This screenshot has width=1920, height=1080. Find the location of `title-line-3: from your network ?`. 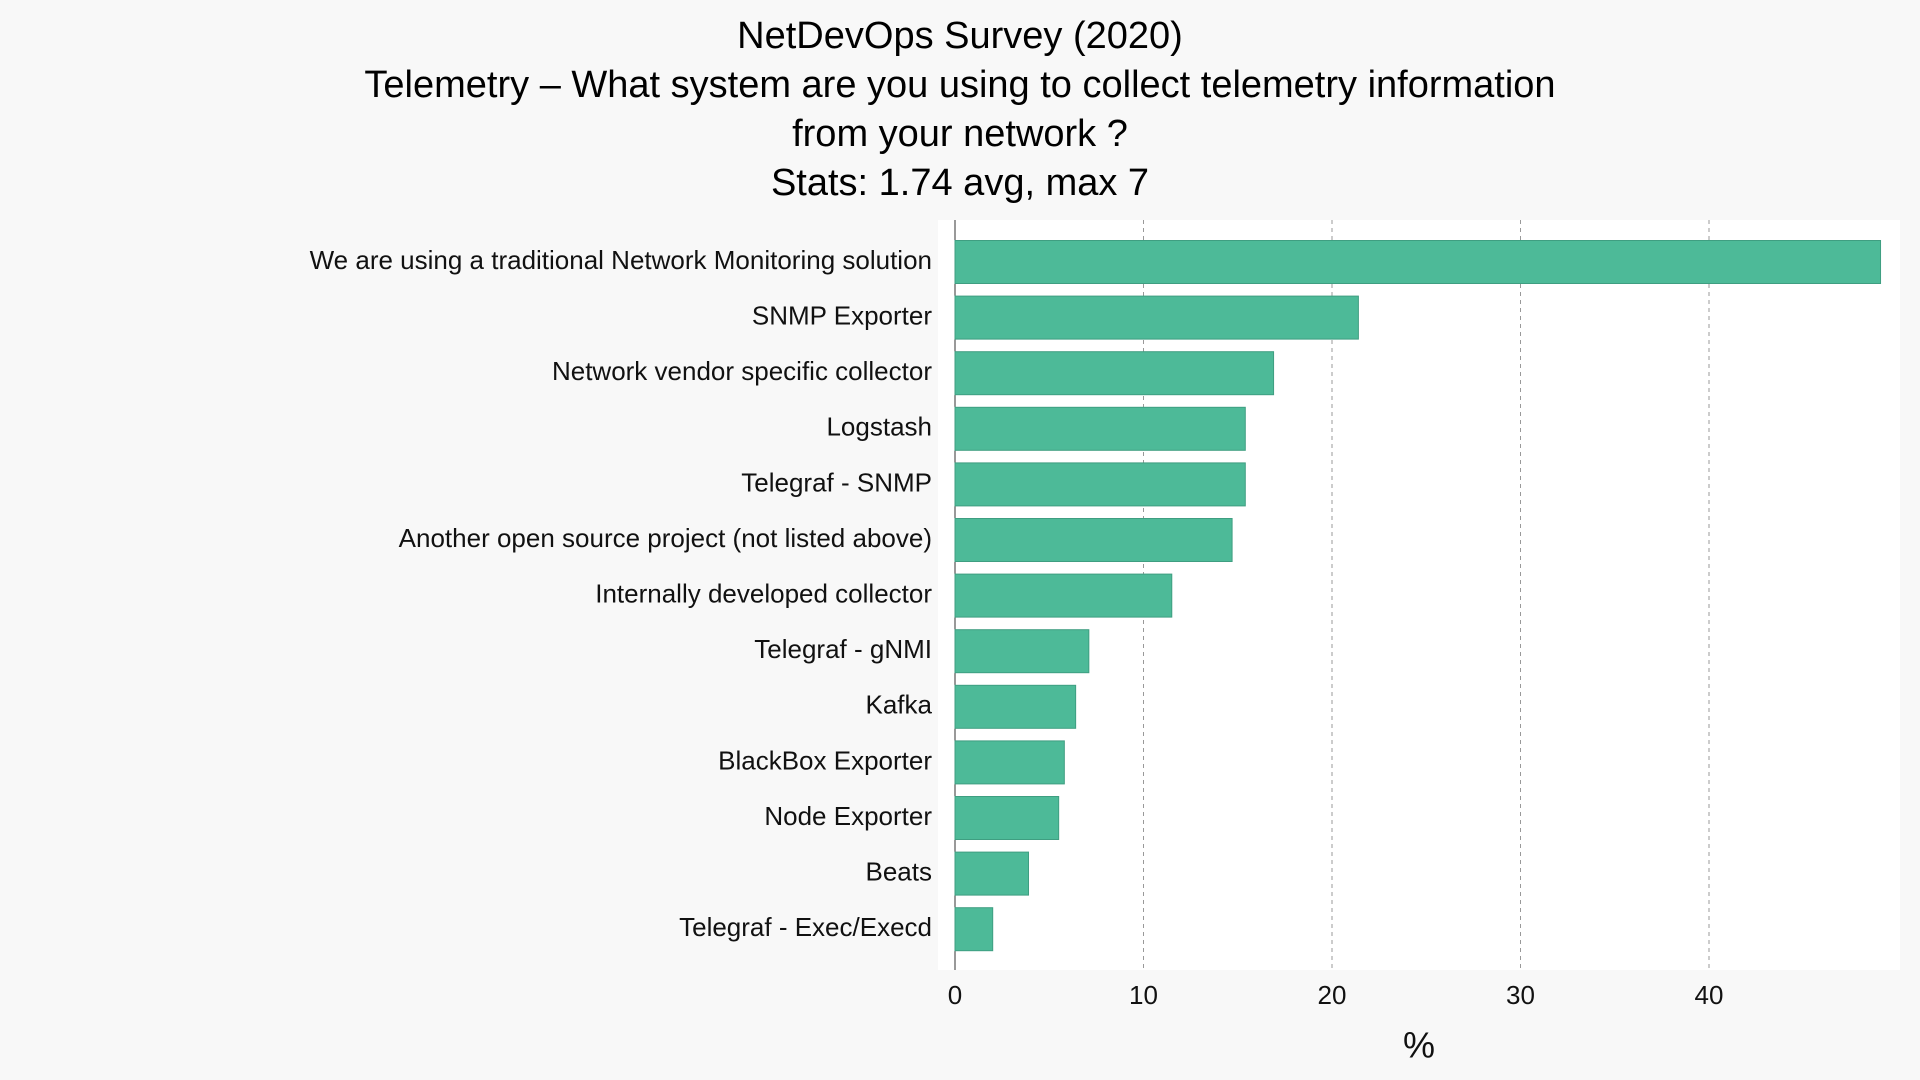

title-line-3: from your network ? is located at coordinates (960, 134).